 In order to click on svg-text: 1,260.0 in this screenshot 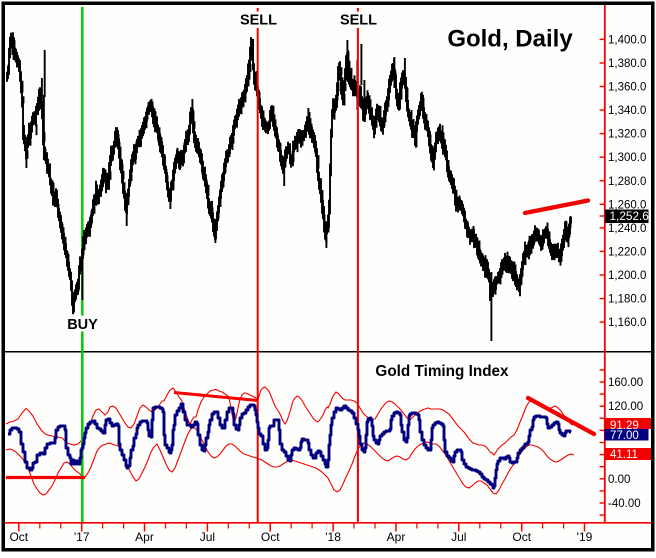, I will do `click(627, 205)`.